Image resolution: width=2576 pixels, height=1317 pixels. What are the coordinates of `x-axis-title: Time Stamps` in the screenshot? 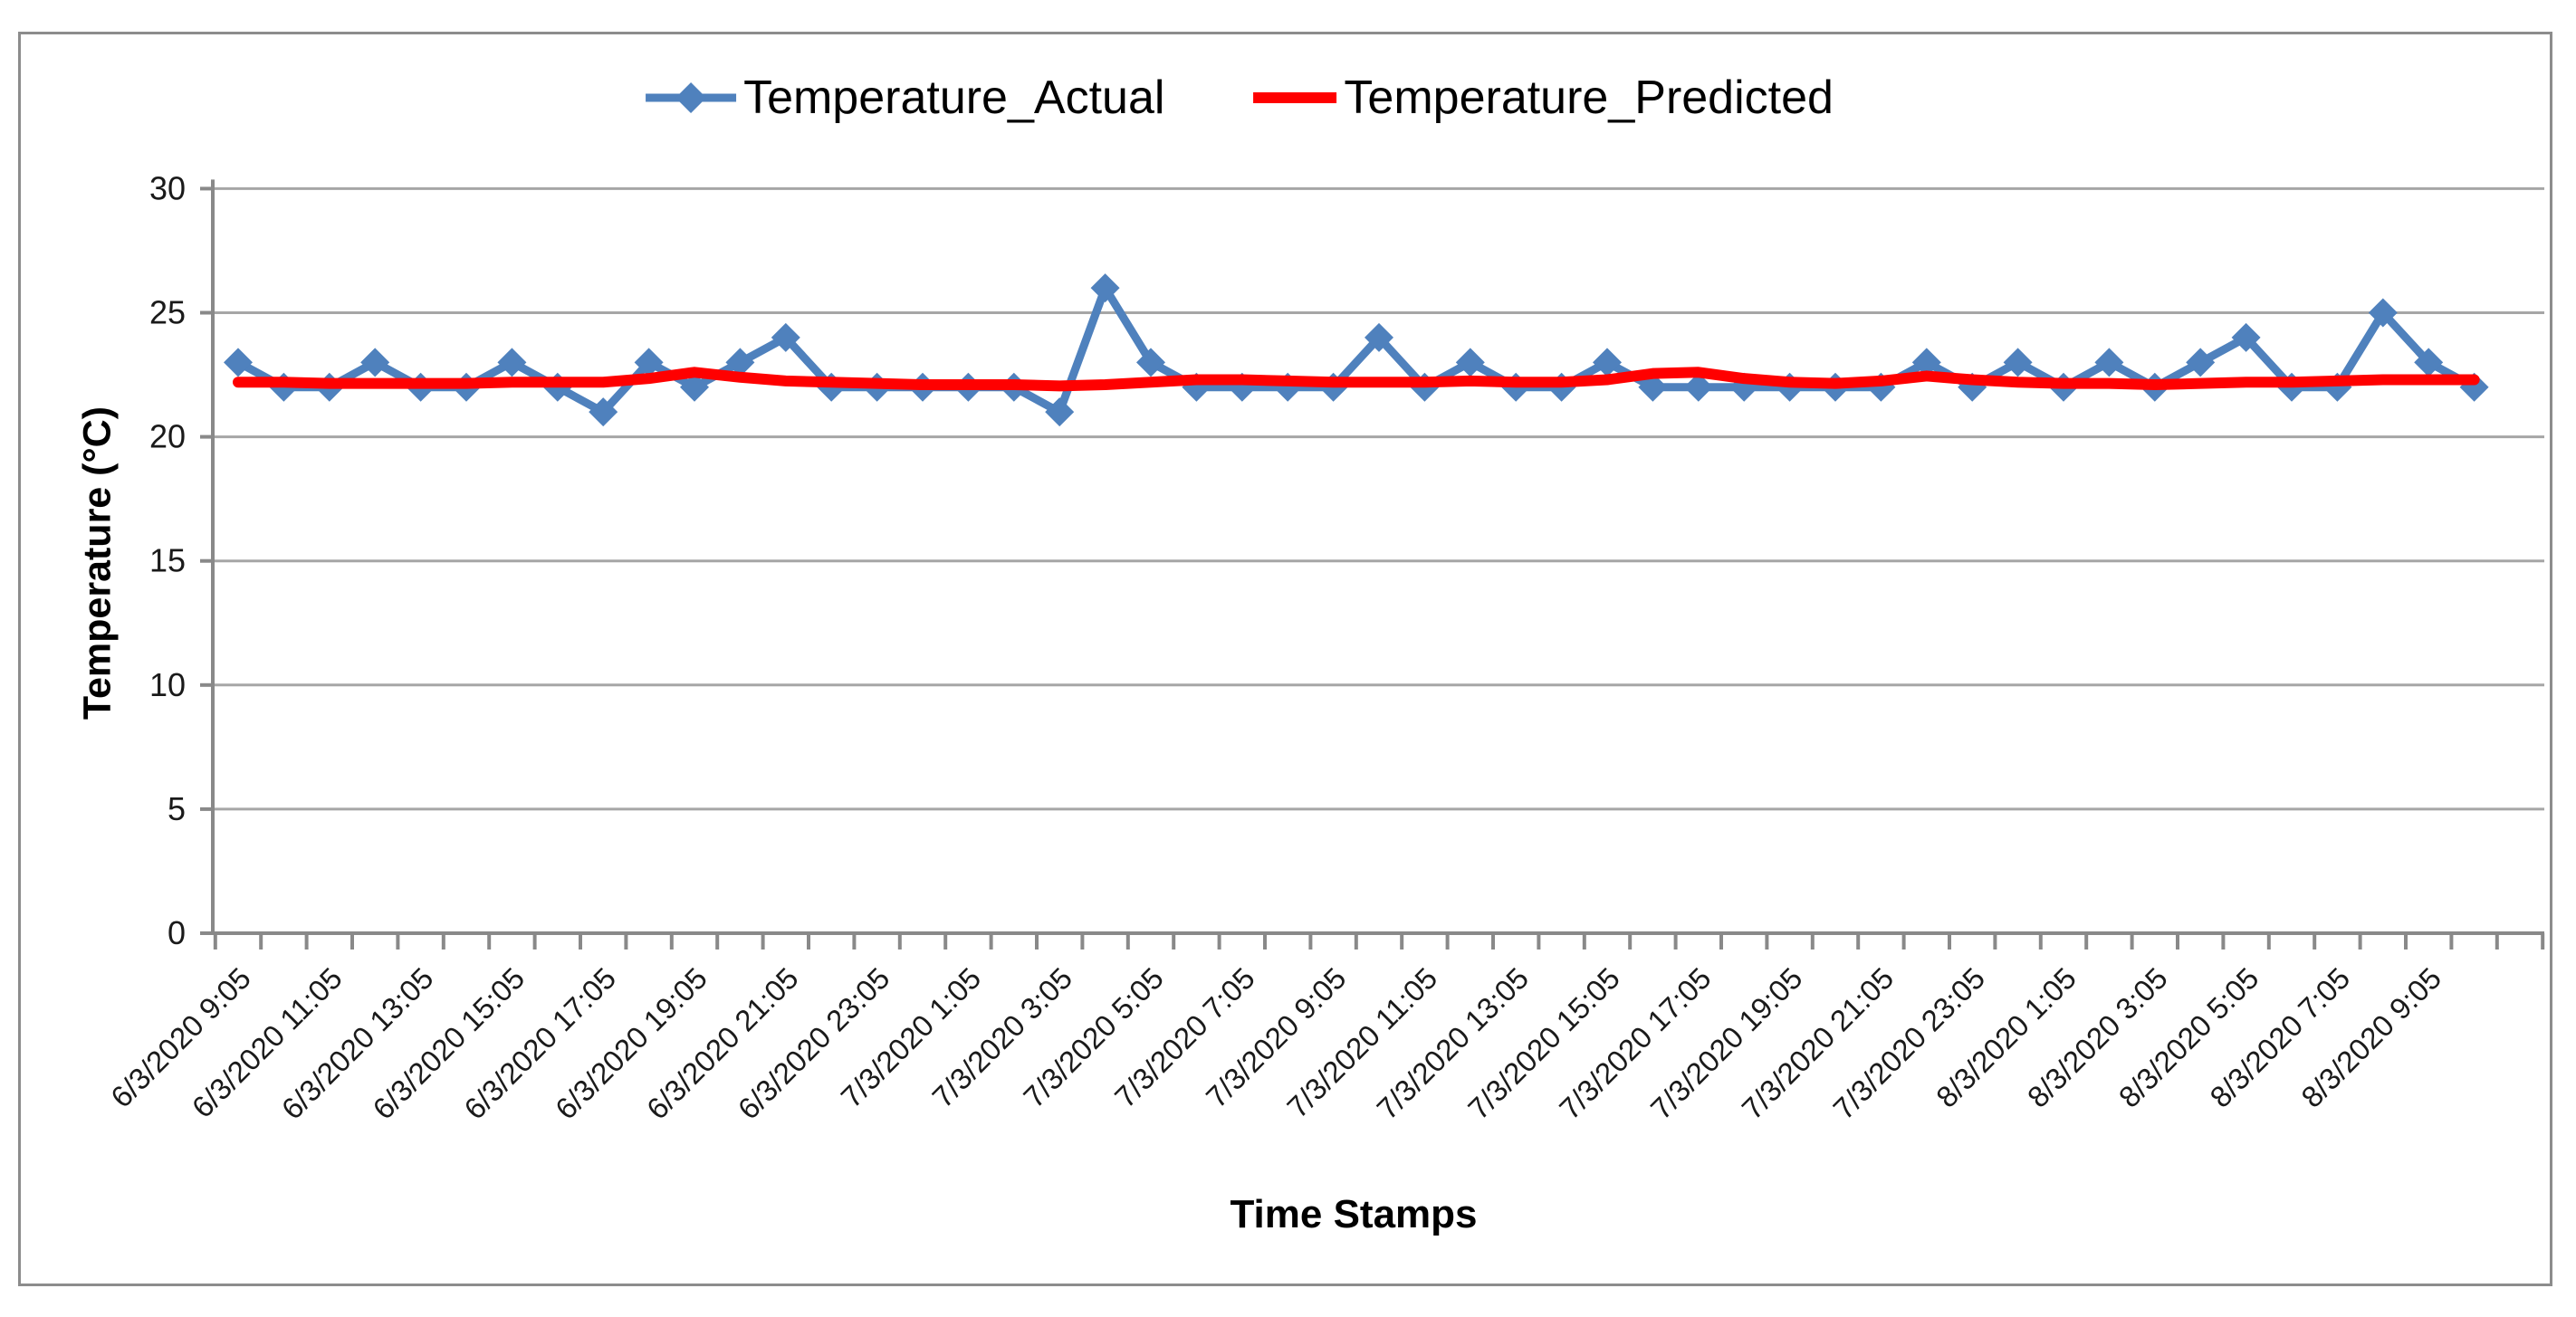 It's located at (1354, 1214).